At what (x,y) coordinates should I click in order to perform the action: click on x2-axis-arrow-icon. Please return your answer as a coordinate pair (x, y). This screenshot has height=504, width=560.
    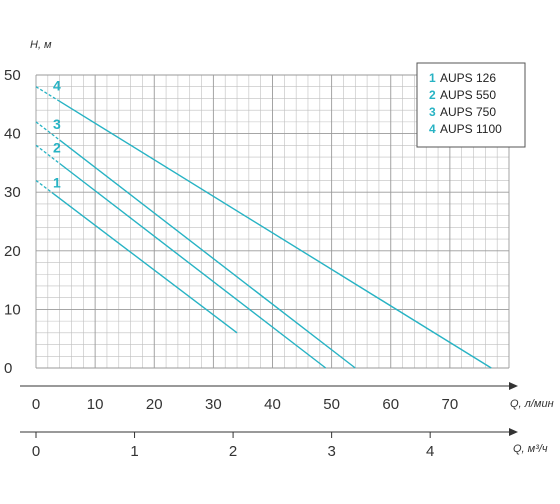
    Looking at the image, I should click on (513, 432).